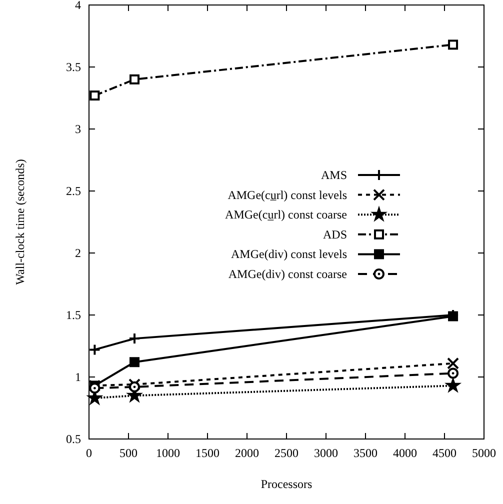 The height and width of the screenshot is (504, 503). Describe the element at coordinates (287, 274) in the screenshot. I see `legend-label: AMGe(div) const coarse` at that location.